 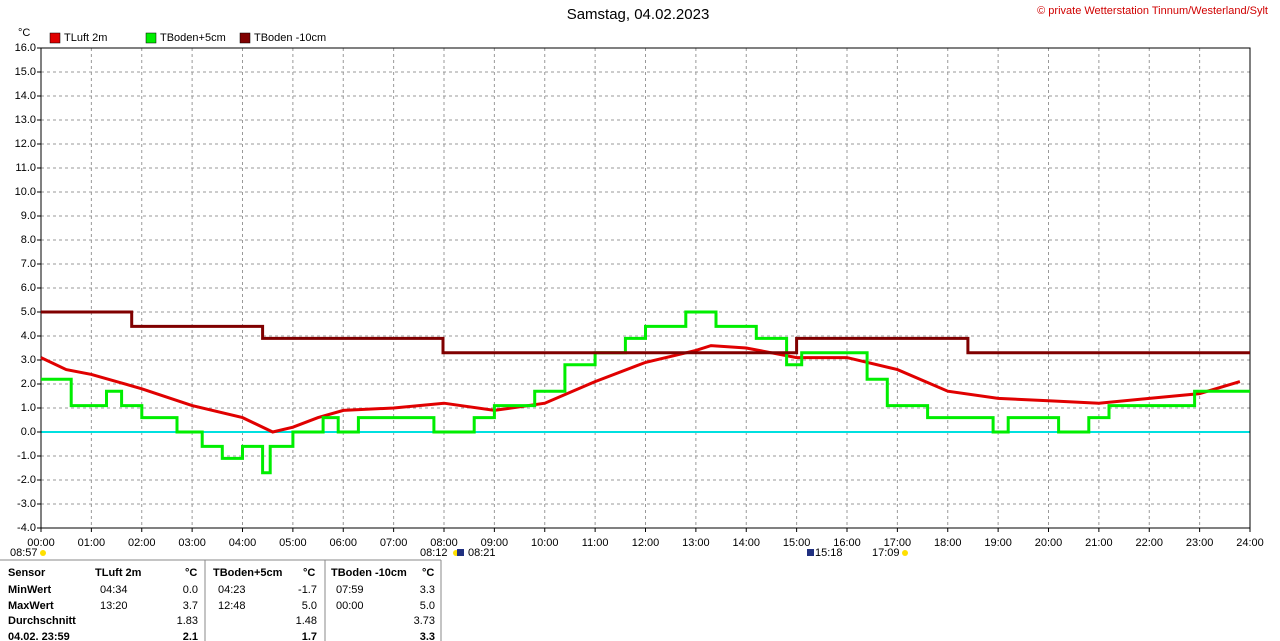 I want to click on y-tick-label: 9.0, so click(x=28, y=216).